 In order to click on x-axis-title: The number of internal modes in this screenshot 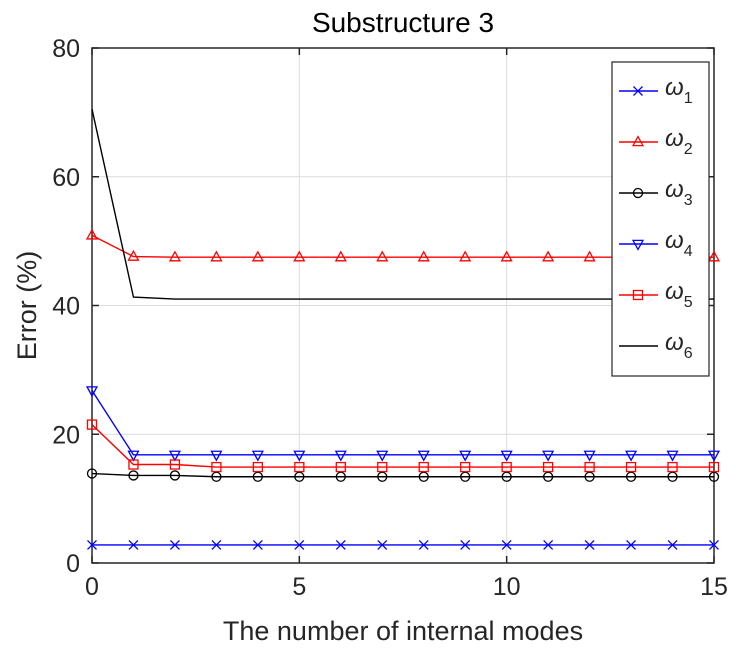, I will do `click(403, 631)`.